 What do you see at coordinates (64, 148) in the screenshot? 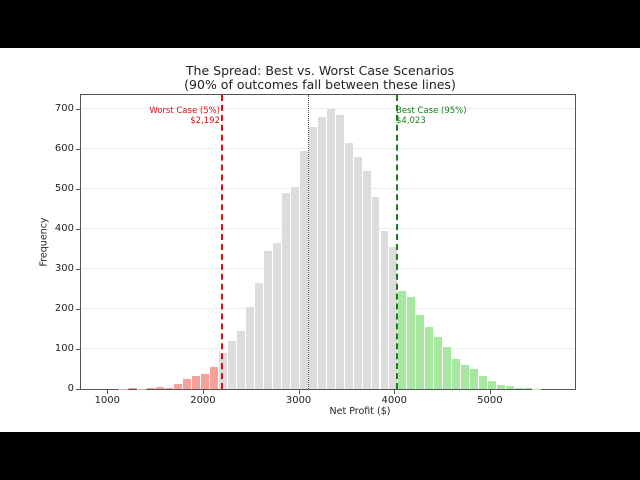
I see `y-tick-label: 600` at bounding box center [64, 148].